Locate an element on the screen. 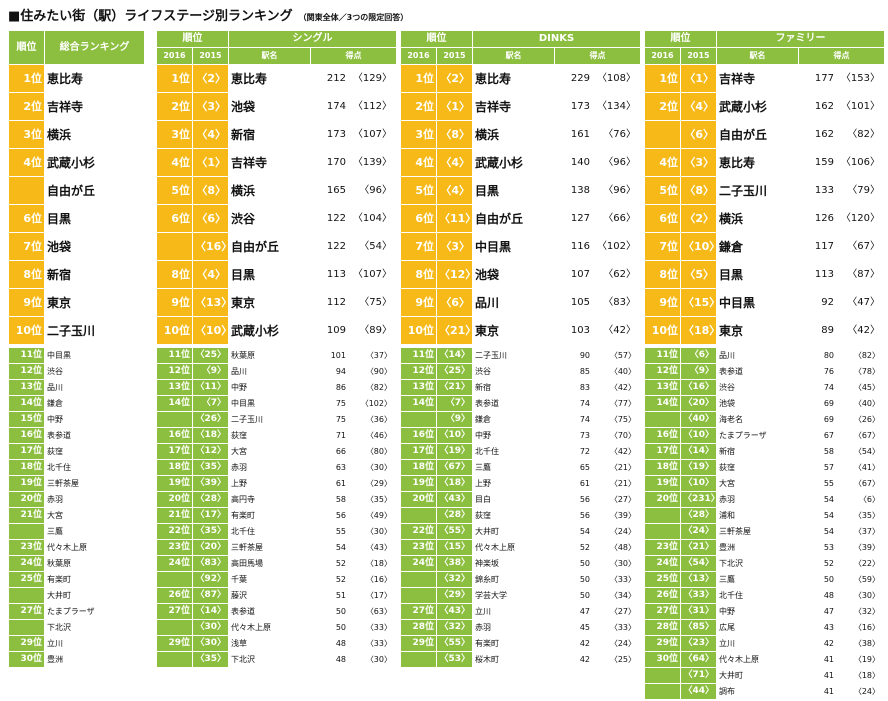 The height and width of the screenshot is (701, 888). rank-2015: 〈3〉 is located at coordinates (210, 106).